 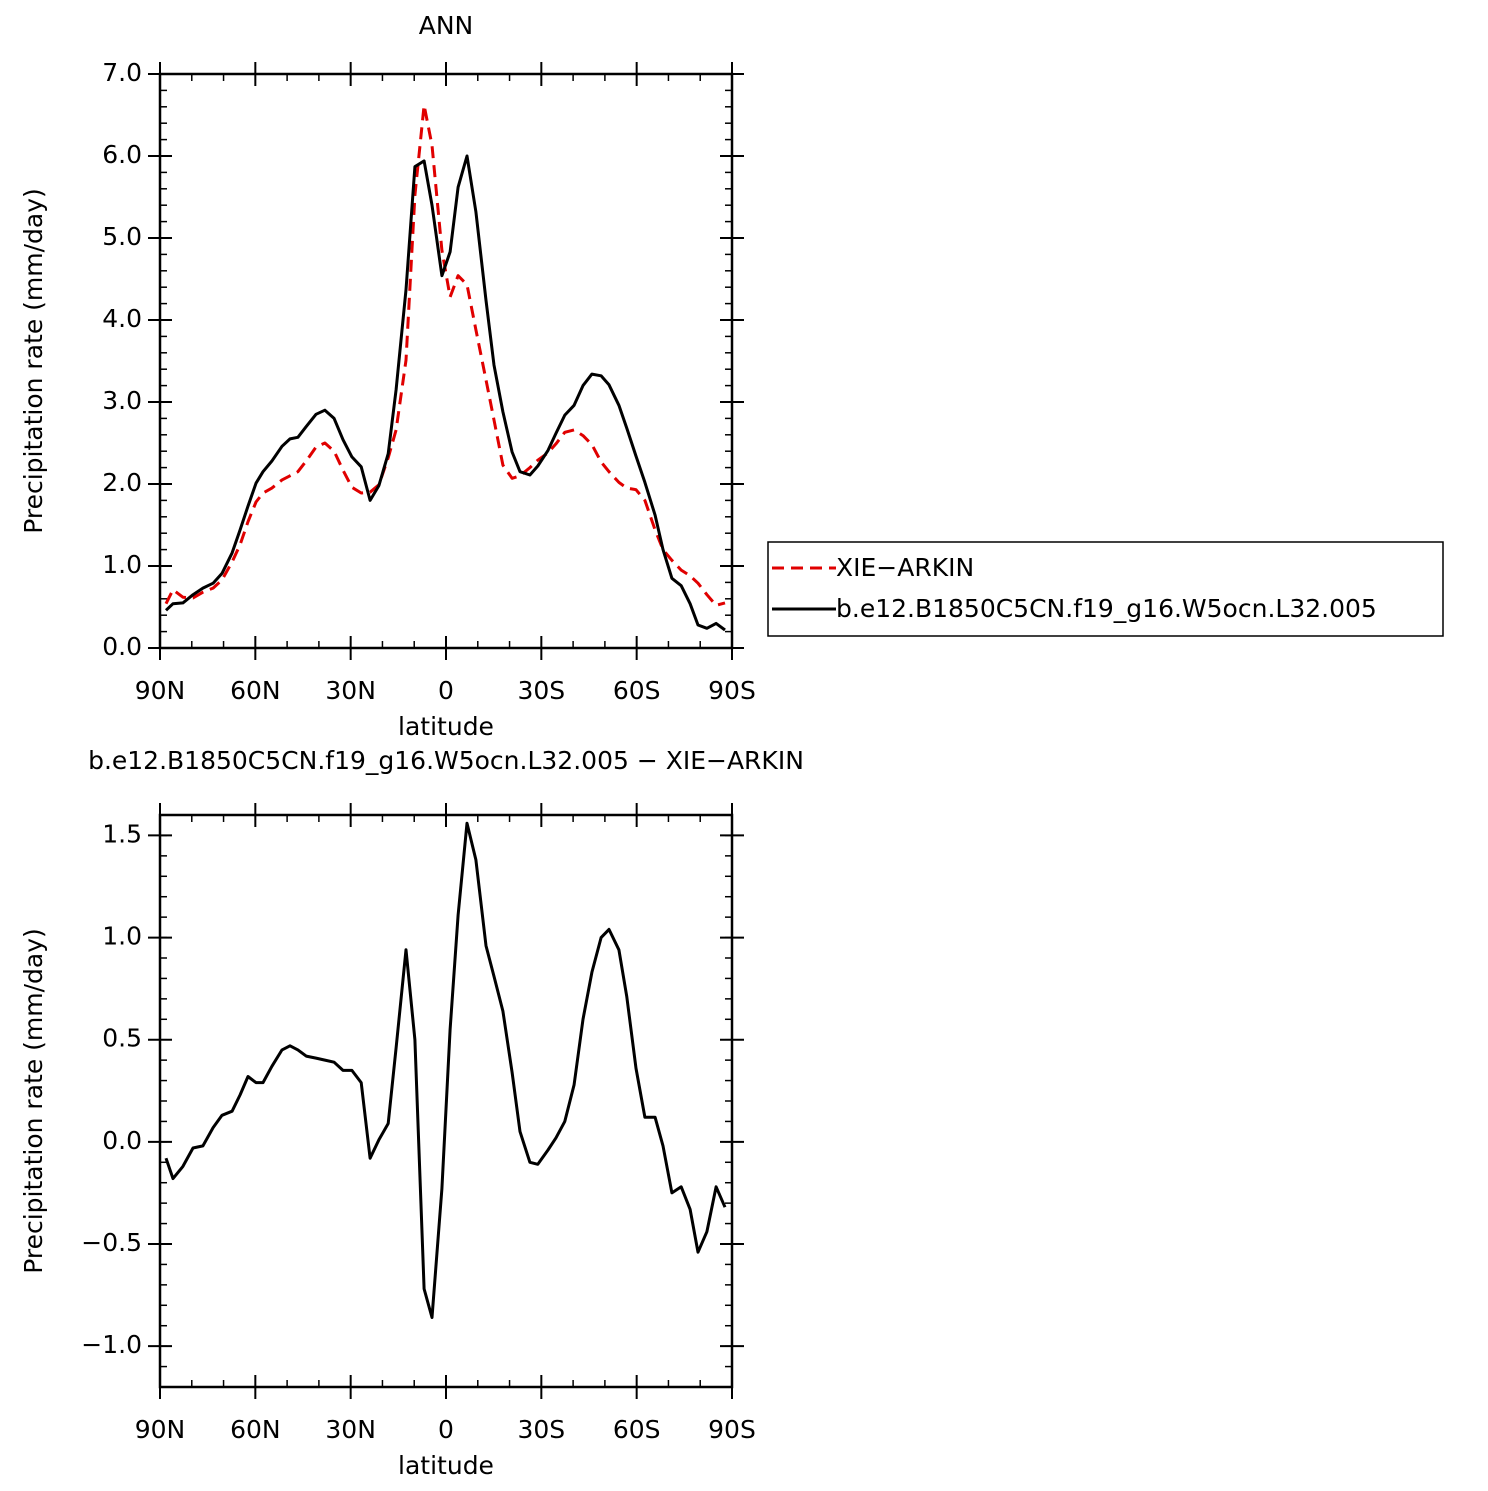 I want to click on y-tick-label: 5.0, so click(x=122, y=236).